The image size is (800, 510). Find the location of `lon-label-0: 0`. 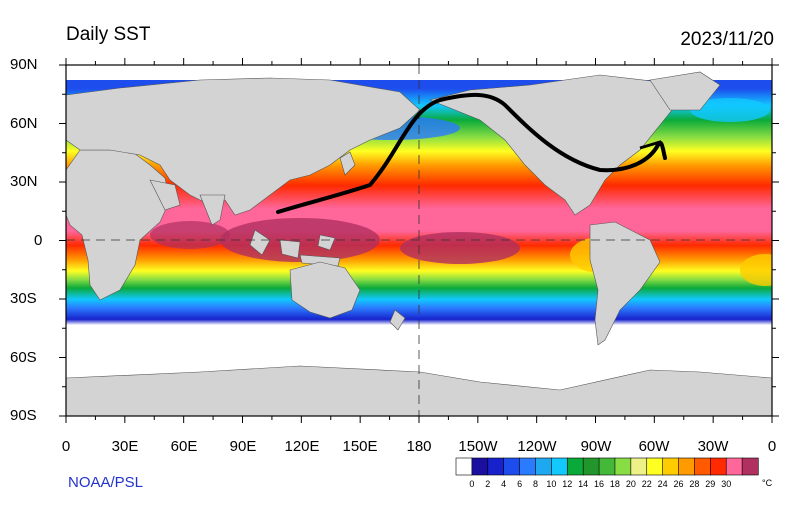

lon-label-0: 0 is located at coordinates (66, 446).